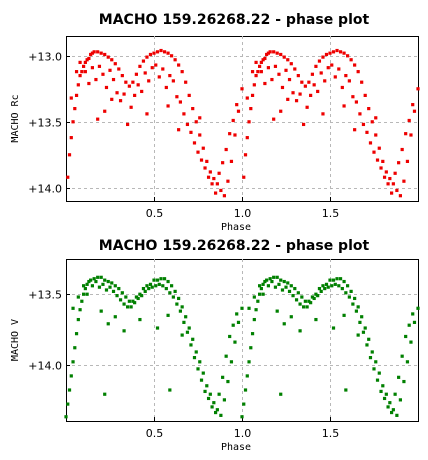 The width and height of the screenshot is (428, 460). Describe the element at coordinates (45, 57) in the screenshot. I see `chart-1-y-tick-label: +13.0` at that location.